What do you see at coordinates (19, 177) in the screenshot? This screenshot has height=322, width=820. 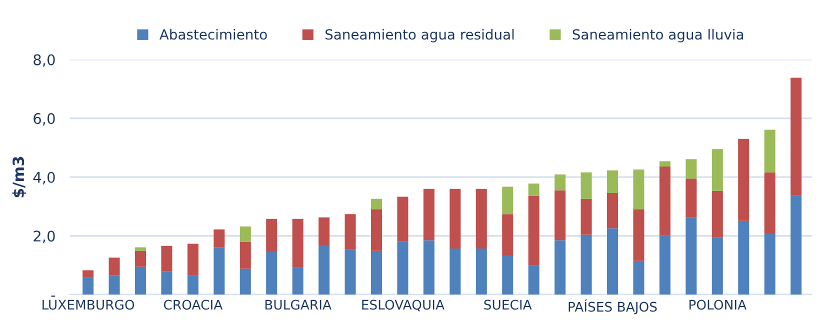 I see `y-axis-title: $/m3` at bounding box center [19, 177].